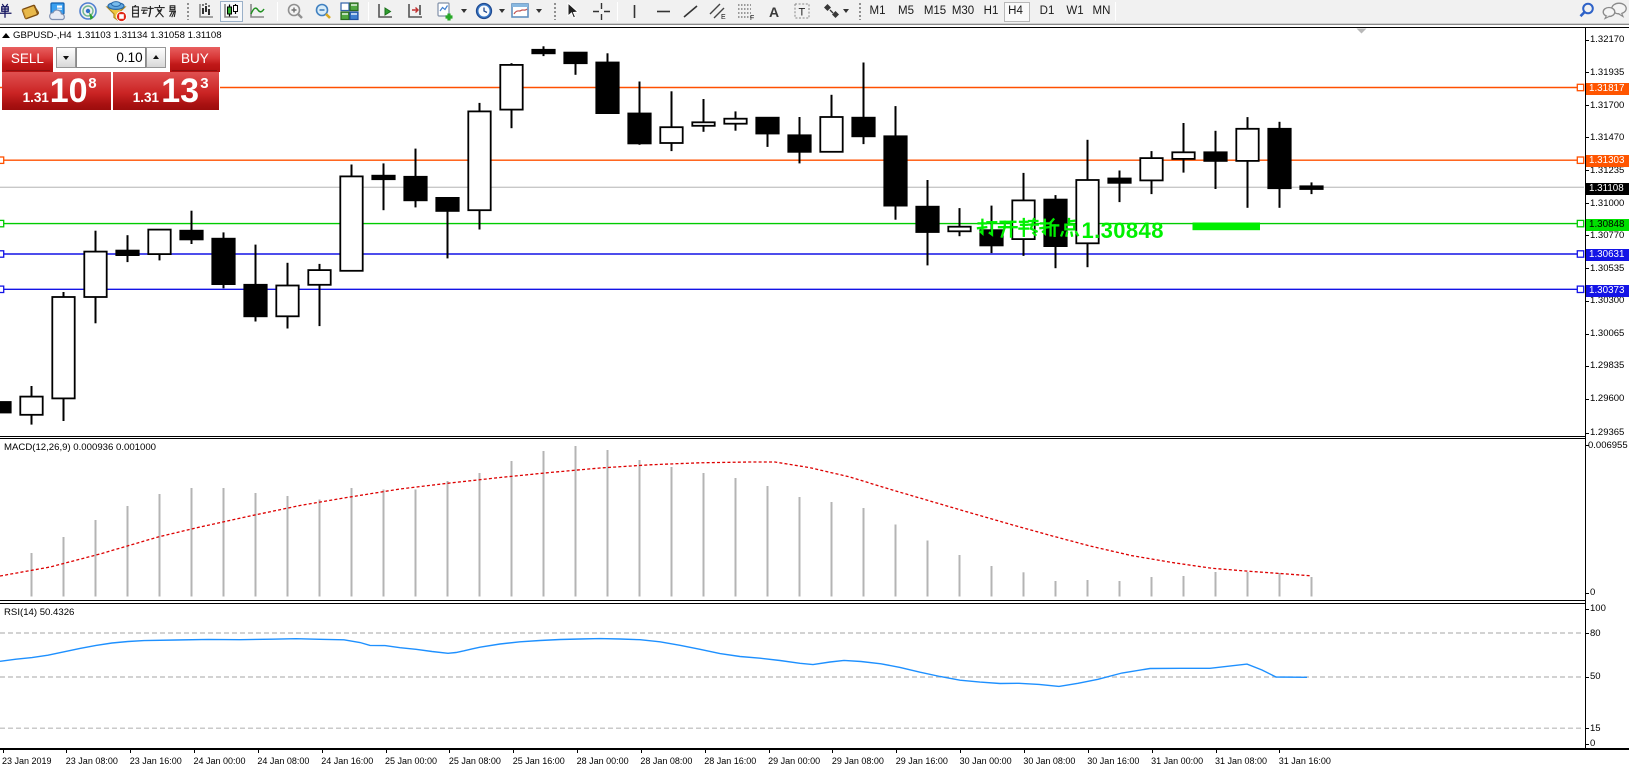 The width and height of the screenshot is (1629, 773). I want to click on svg-text: E, so click(723, 17).